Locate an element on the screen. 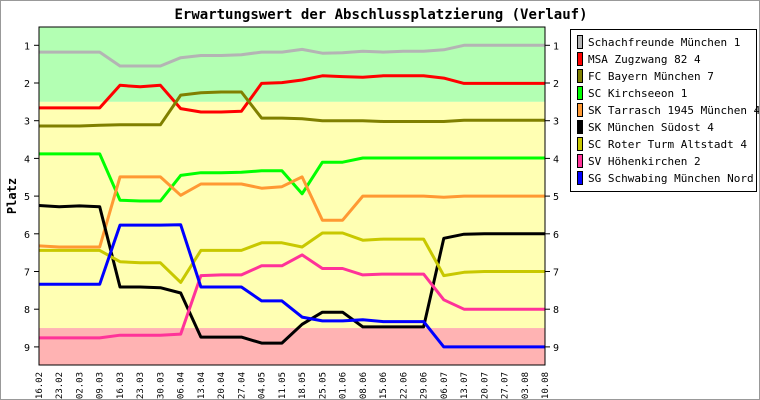 This screenshot has width=760, height=400. y-tick-label-right: 6 is located at coordinates (556, 235).